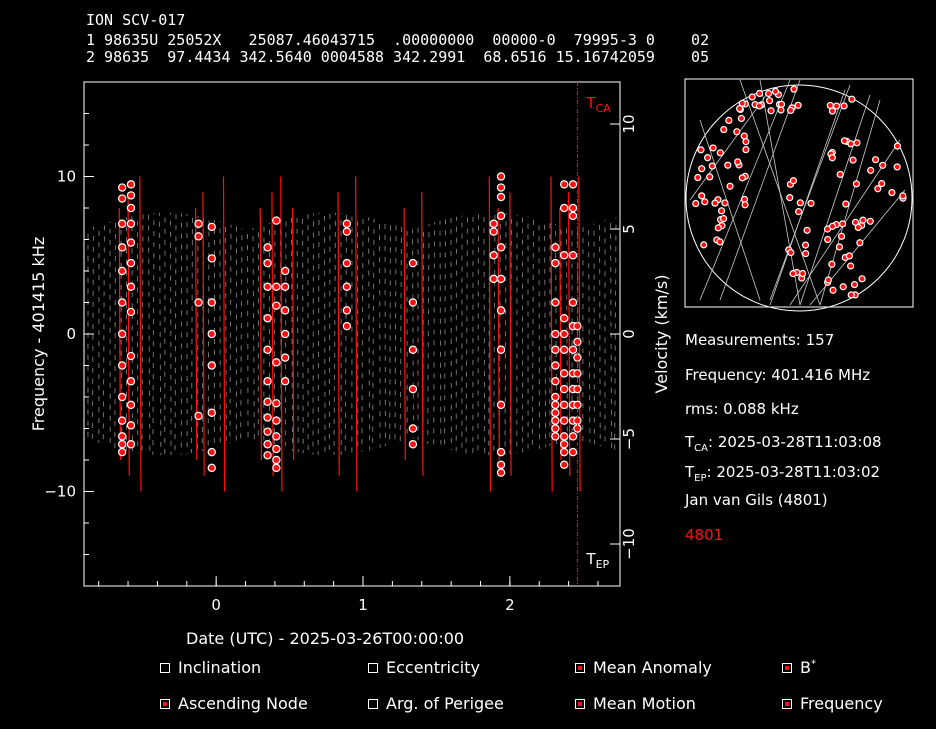  I want to click on y2-tick-label: 5, so click(629, 229).